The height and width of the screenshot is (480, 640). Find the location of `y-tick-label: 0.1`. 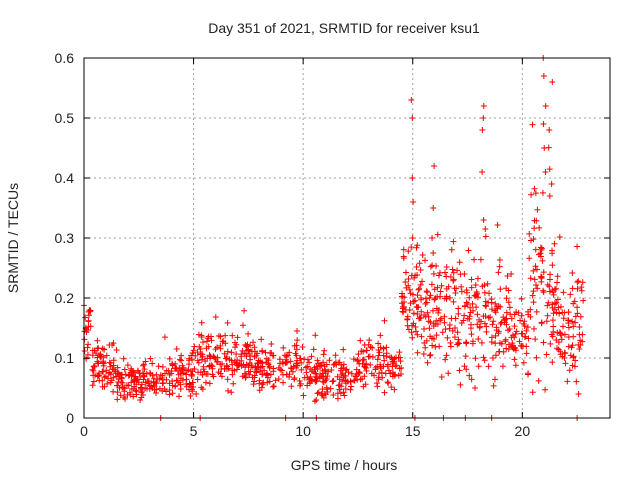

y-tick-label: 0.1 is located at coordinates (65, 358).